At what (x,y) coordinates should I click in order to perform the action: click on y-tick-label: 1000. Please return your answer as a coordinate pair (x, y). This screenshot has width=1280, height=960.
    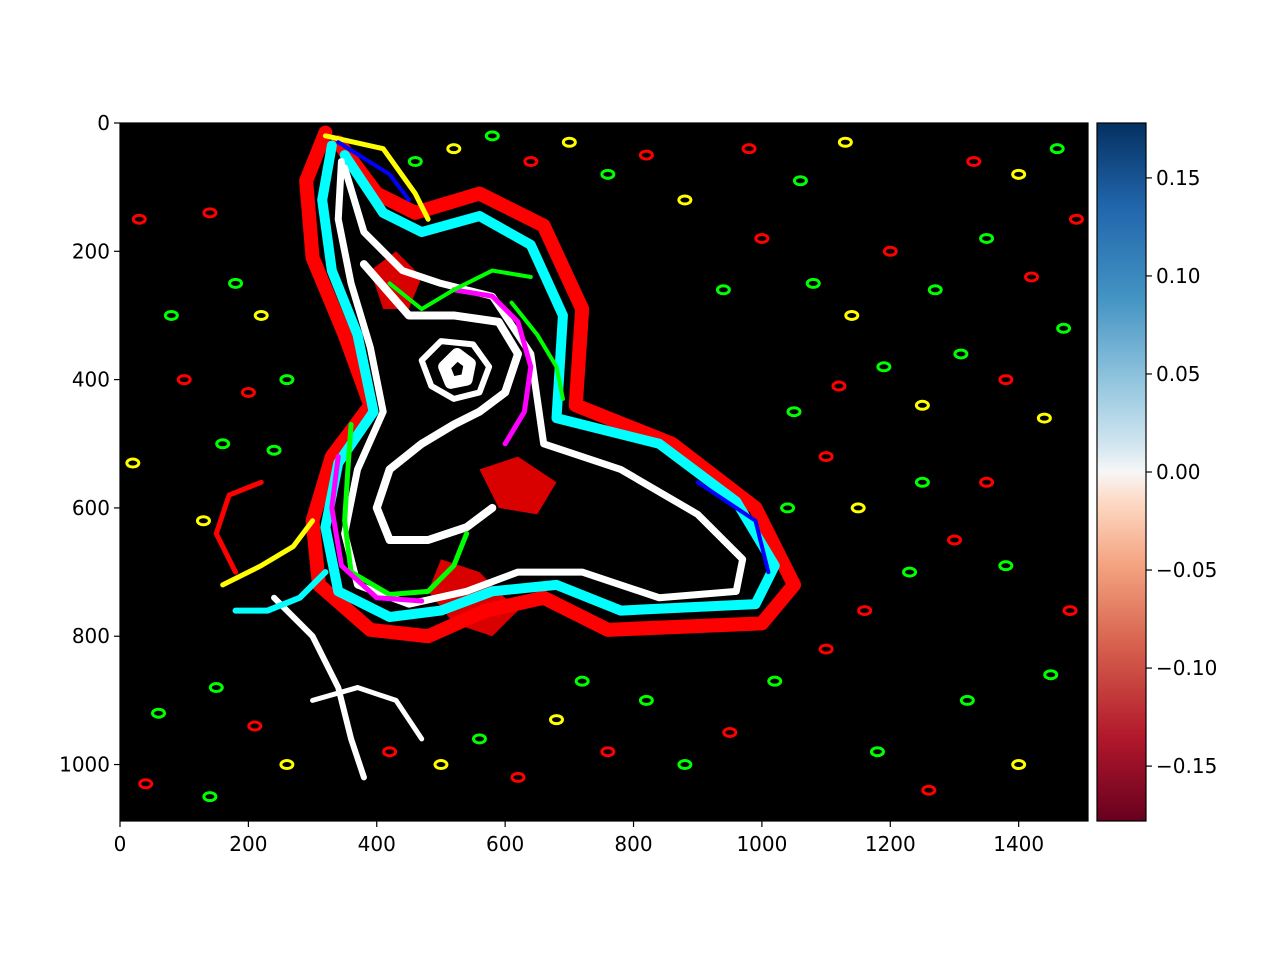
    Looking at the image, I should click on (84, 765).